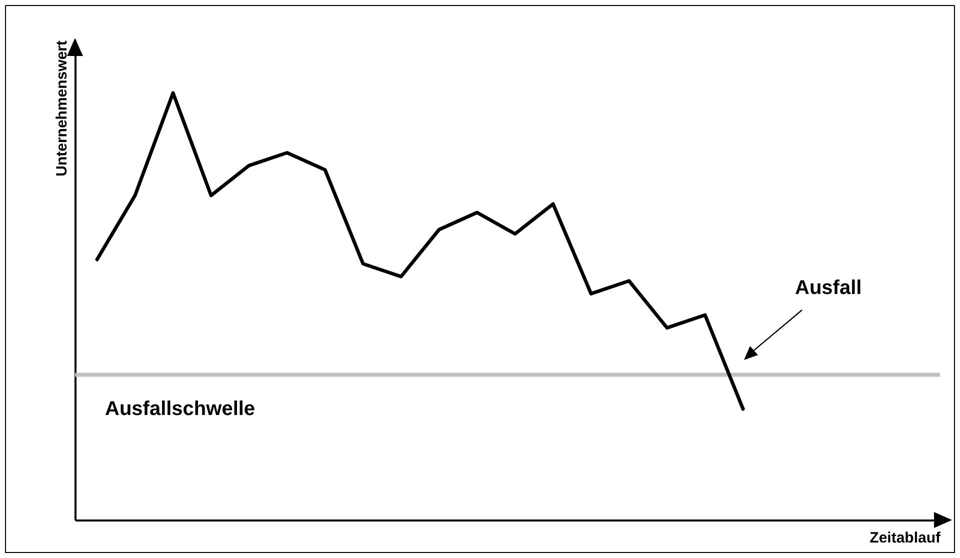 Image resolution: width=960 pixels, height=558 pixels. What do you see at coordinates (828, 288) in the screenshot?
I see `annotation: Ausfall` at bounding box center [828, 288].